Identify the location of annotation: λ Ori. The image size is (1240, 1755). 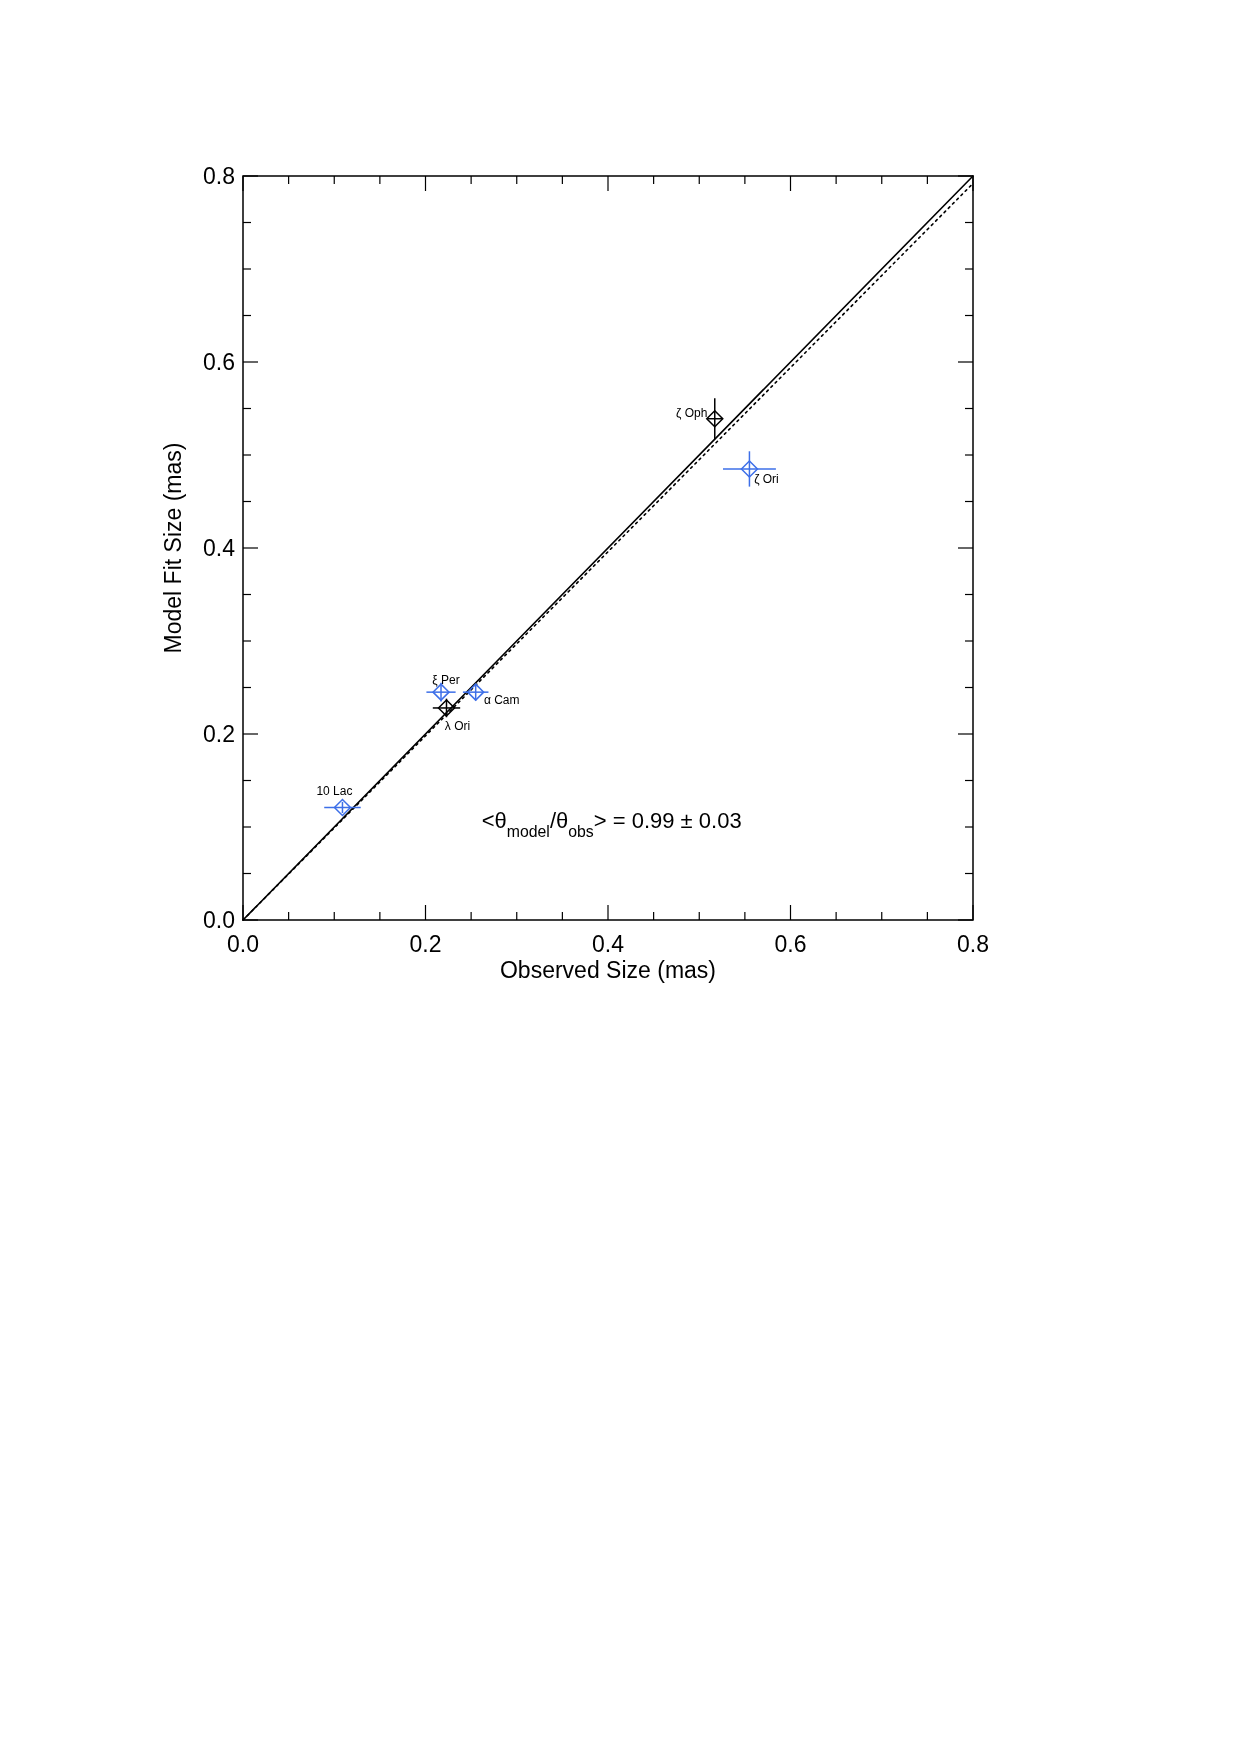
(457, 725).